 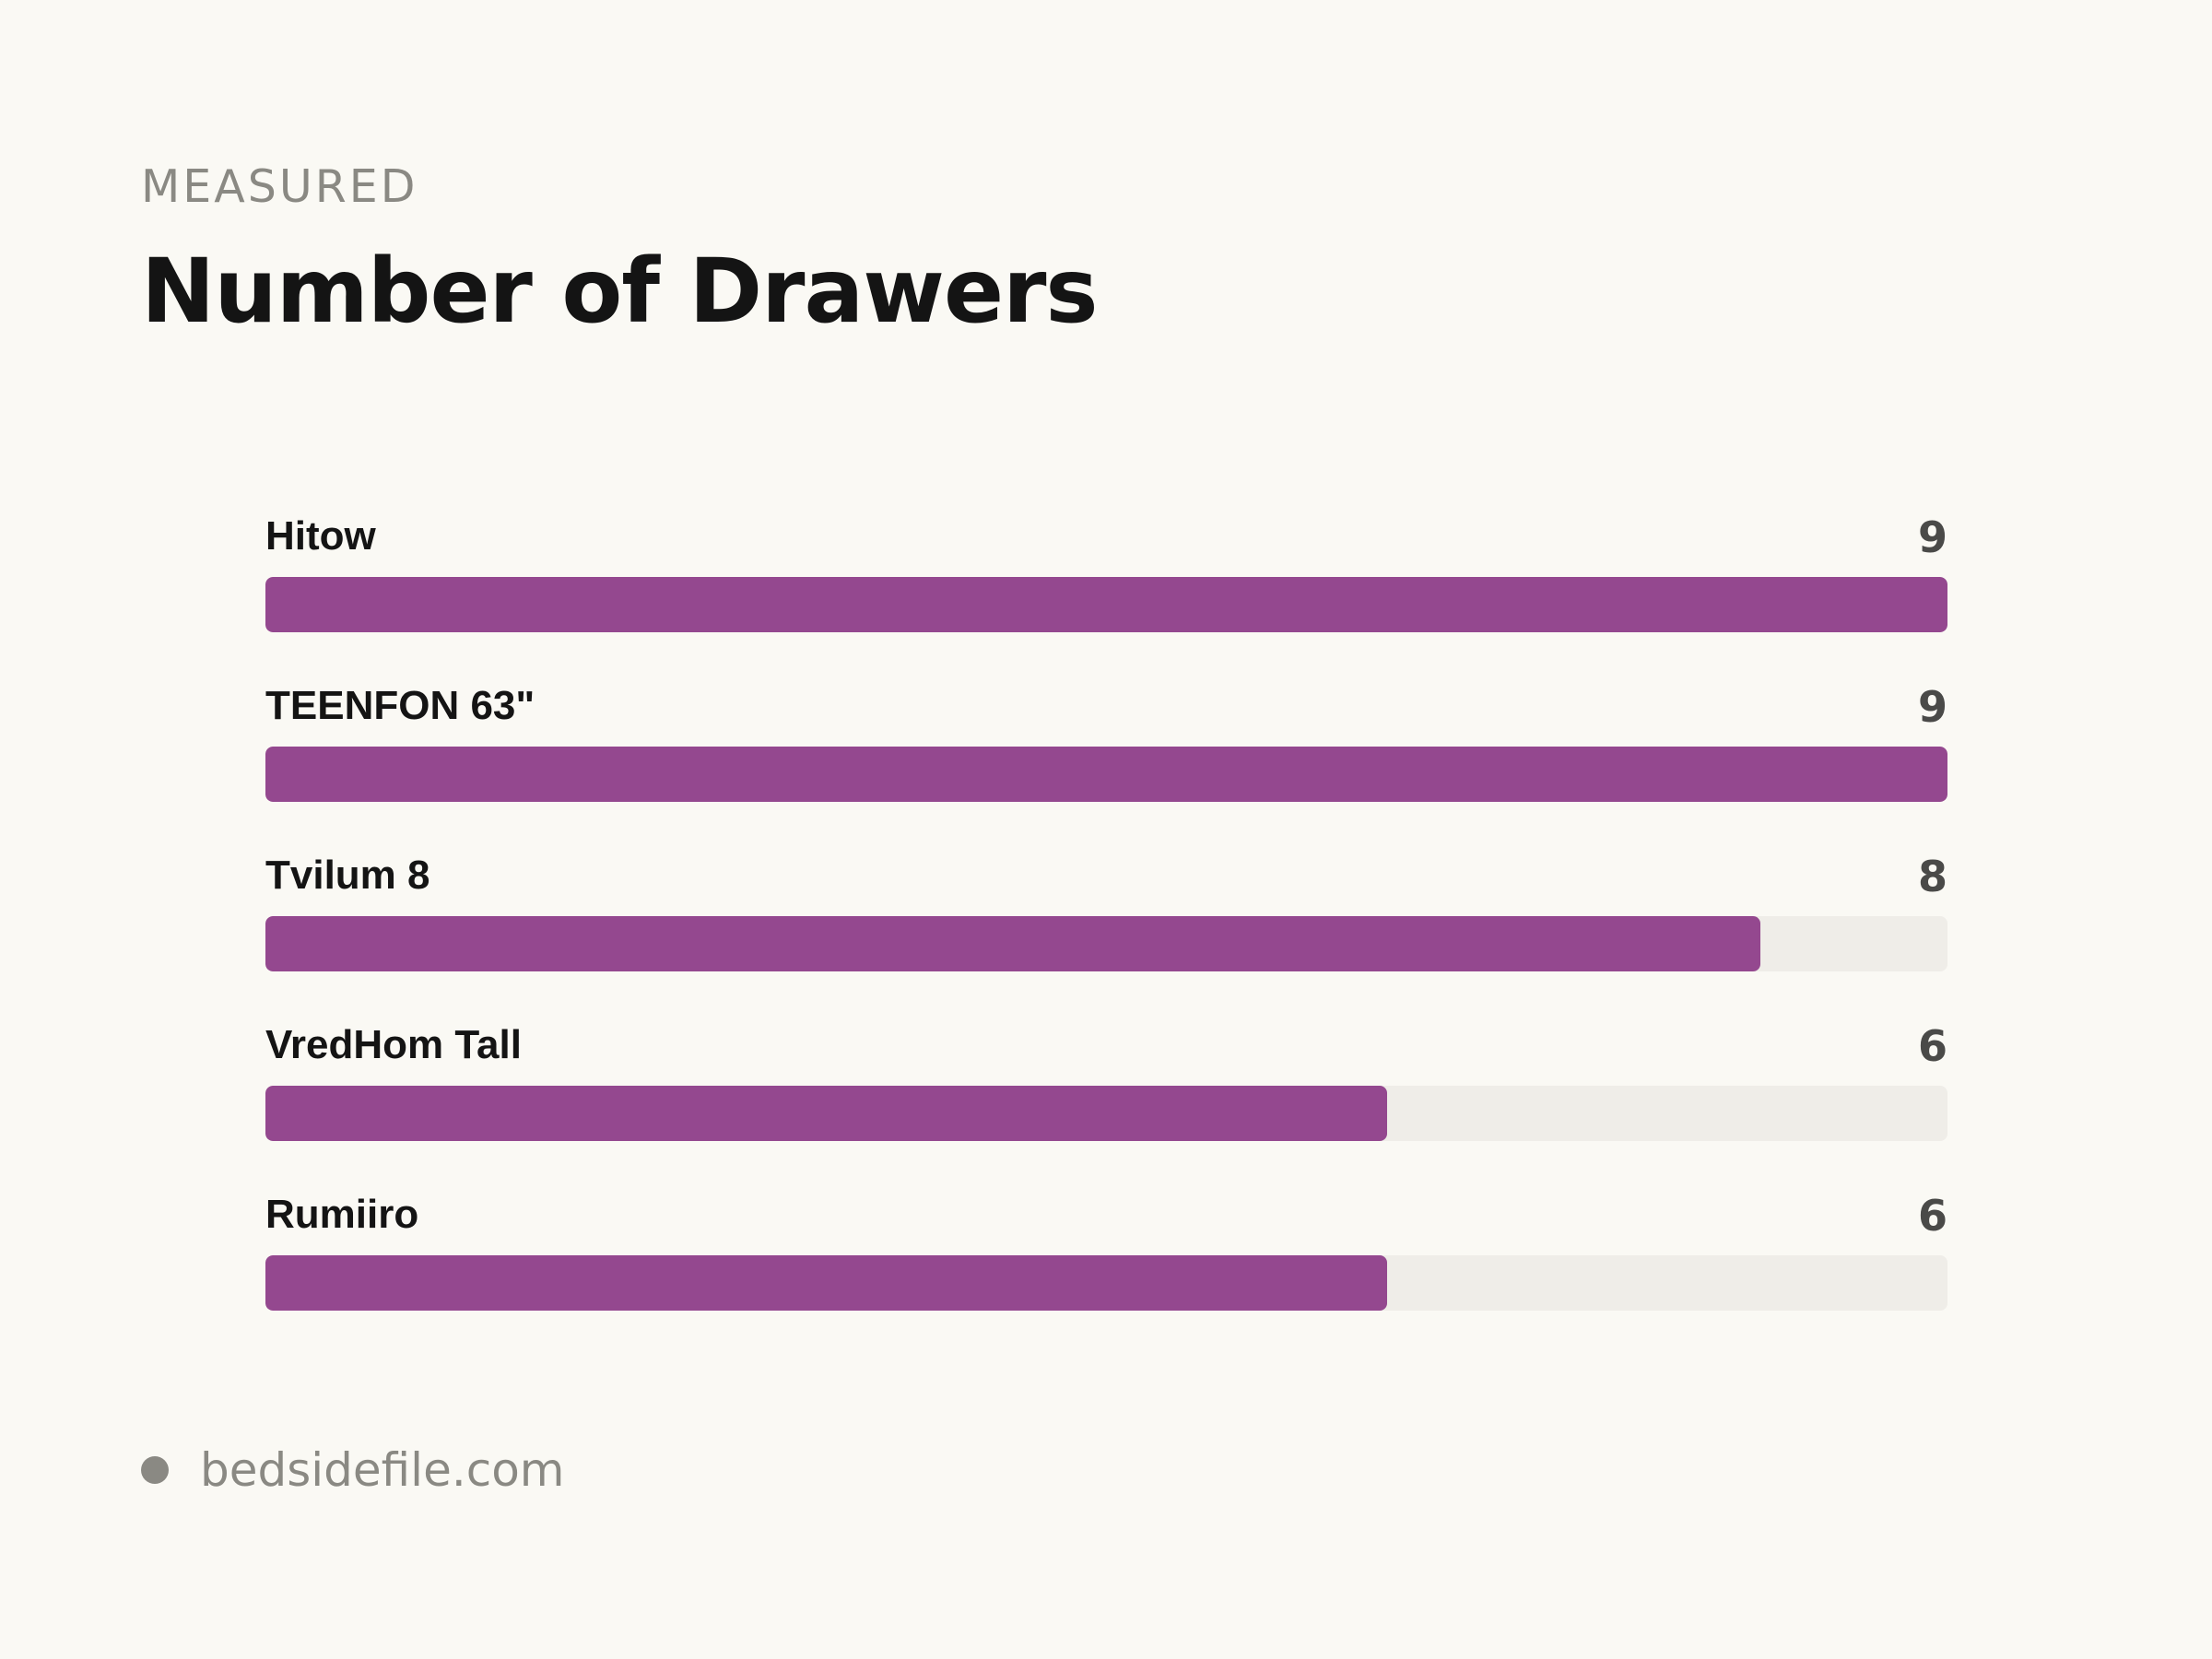 I want to click on bar-row: Rumiiro 6, so click(x=1106, y=1261).